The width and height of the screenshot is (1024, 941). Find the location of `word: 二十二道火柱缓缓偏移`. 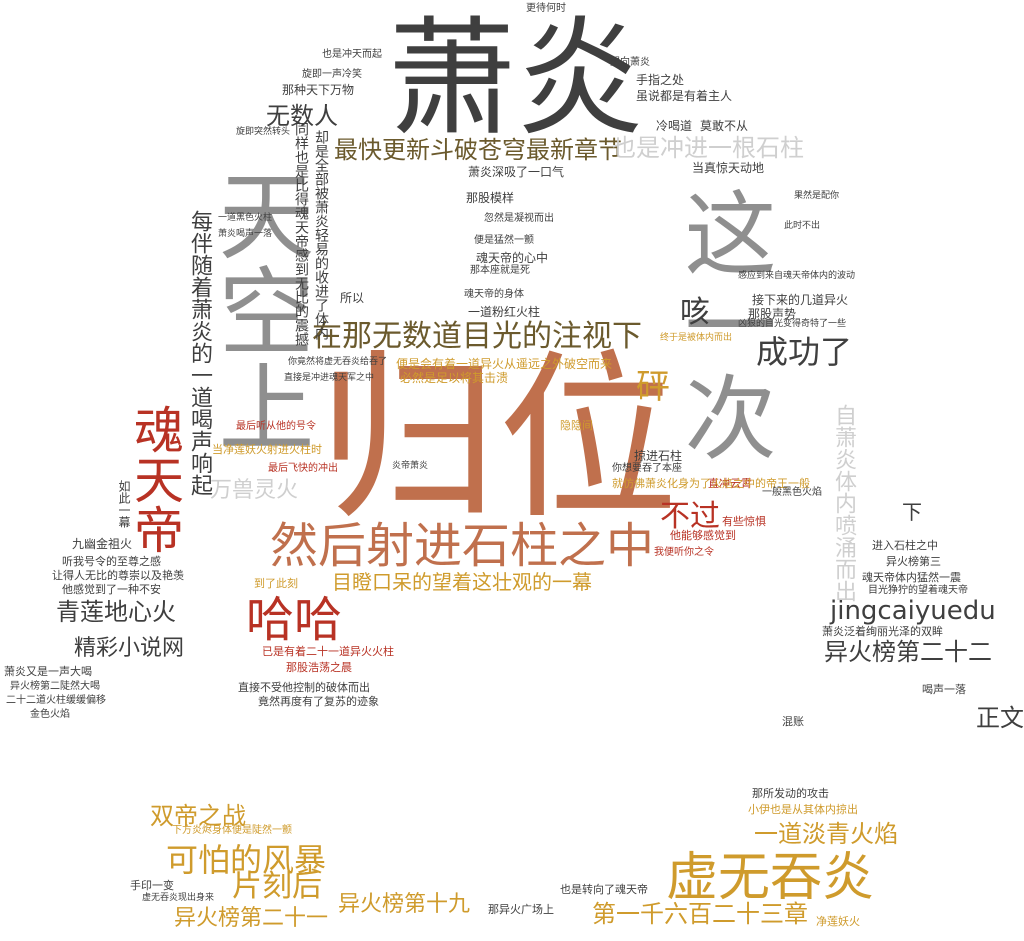

word: 二十二道火柱缓缓偏移 is located at coordinates (56, 700).